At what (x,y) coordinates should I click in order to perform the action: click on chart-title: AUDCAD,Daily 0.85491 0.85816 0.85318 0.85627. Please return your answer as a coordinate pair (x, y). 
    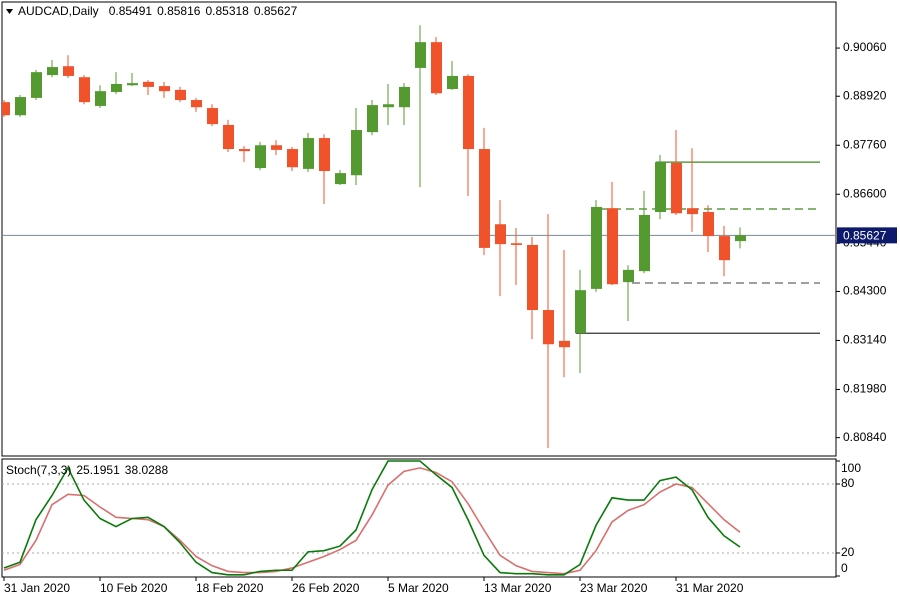
    Looking at the image, I should click on (158, 11).